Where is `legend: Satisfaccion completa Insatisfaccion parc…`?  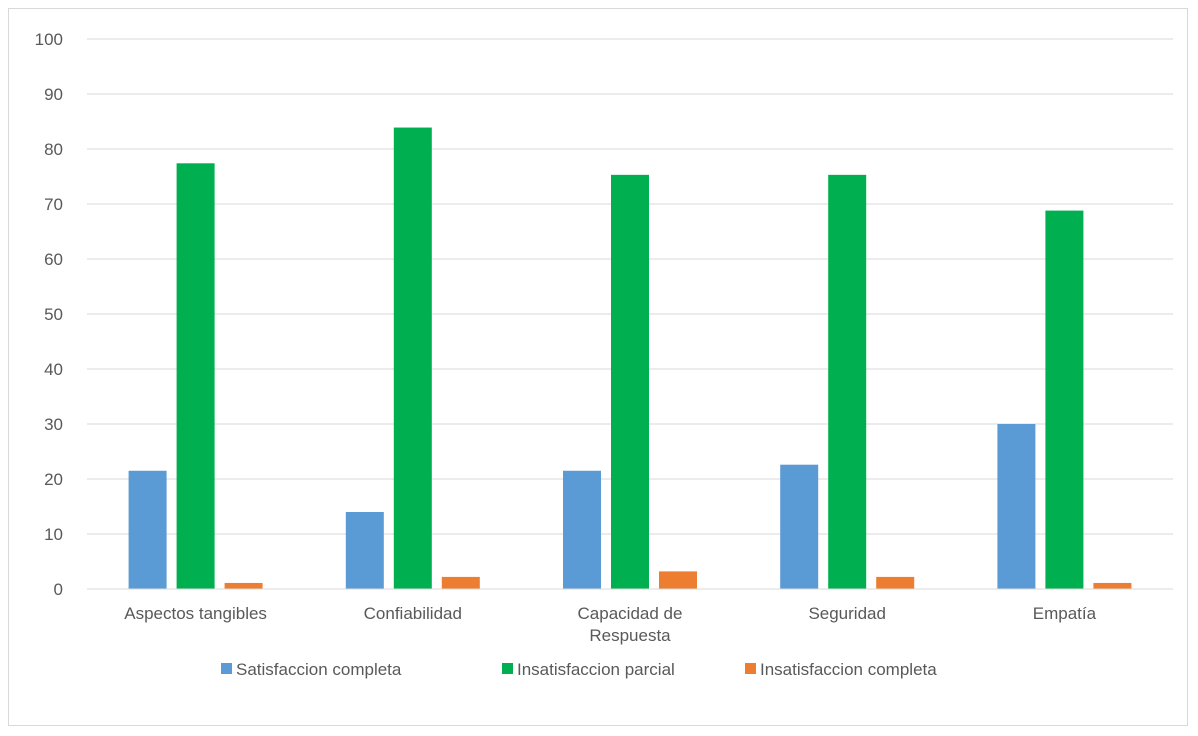 legend: Satisfaccion completa Insatisfaccion parc… is located at coordinates (579, 669).